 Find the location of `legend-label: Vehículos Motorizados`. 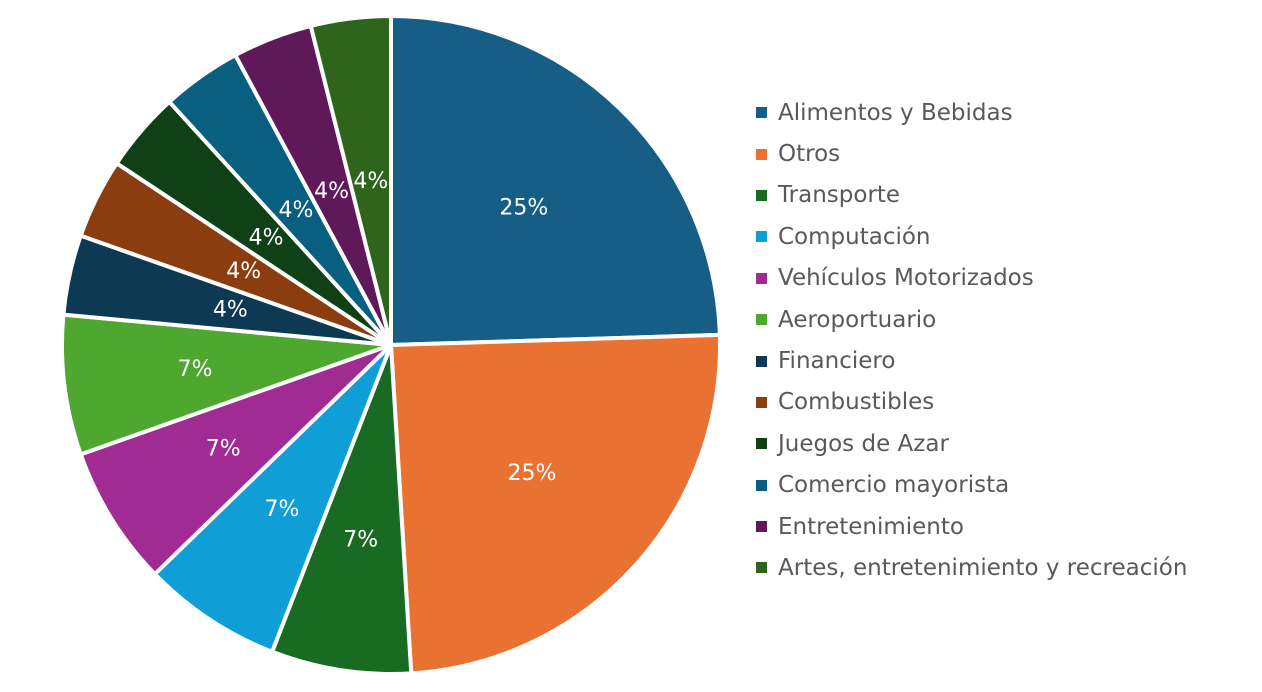

legend-label: Vehículos Motorizados is located at coordinates (906, 278).